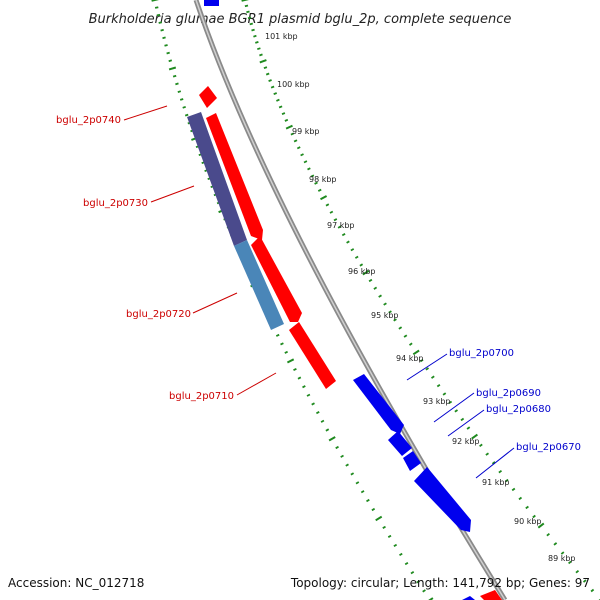 The height and width of the screenshot is (600, 600). Describe the element at coordinates (378, 404) in the screenshot. I see `gene-bglu_2p0700` at that location.